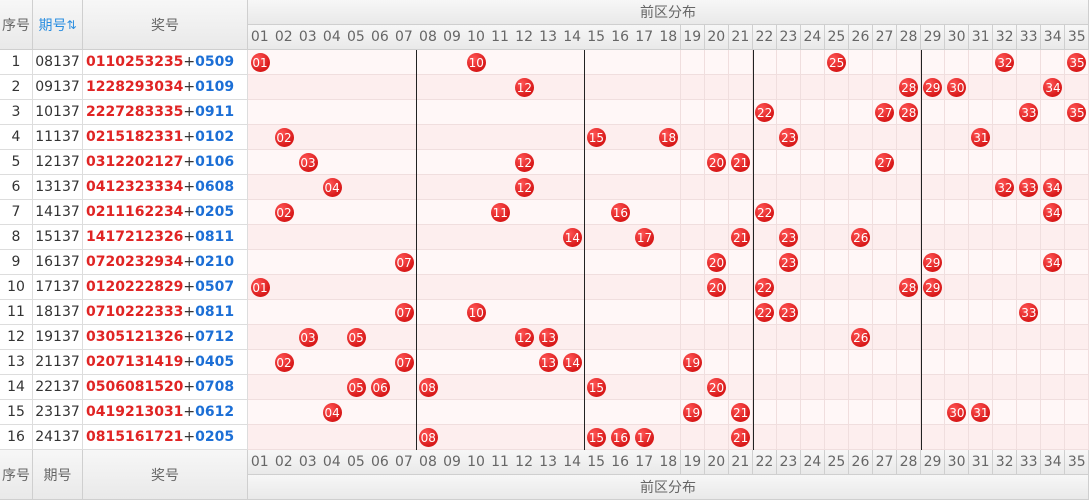 This screenshot has height=503, width=1089. What do you see at coordinates (789, 237) in the screenshot?
I see `ball: 23` at bounding box center [789, 237].